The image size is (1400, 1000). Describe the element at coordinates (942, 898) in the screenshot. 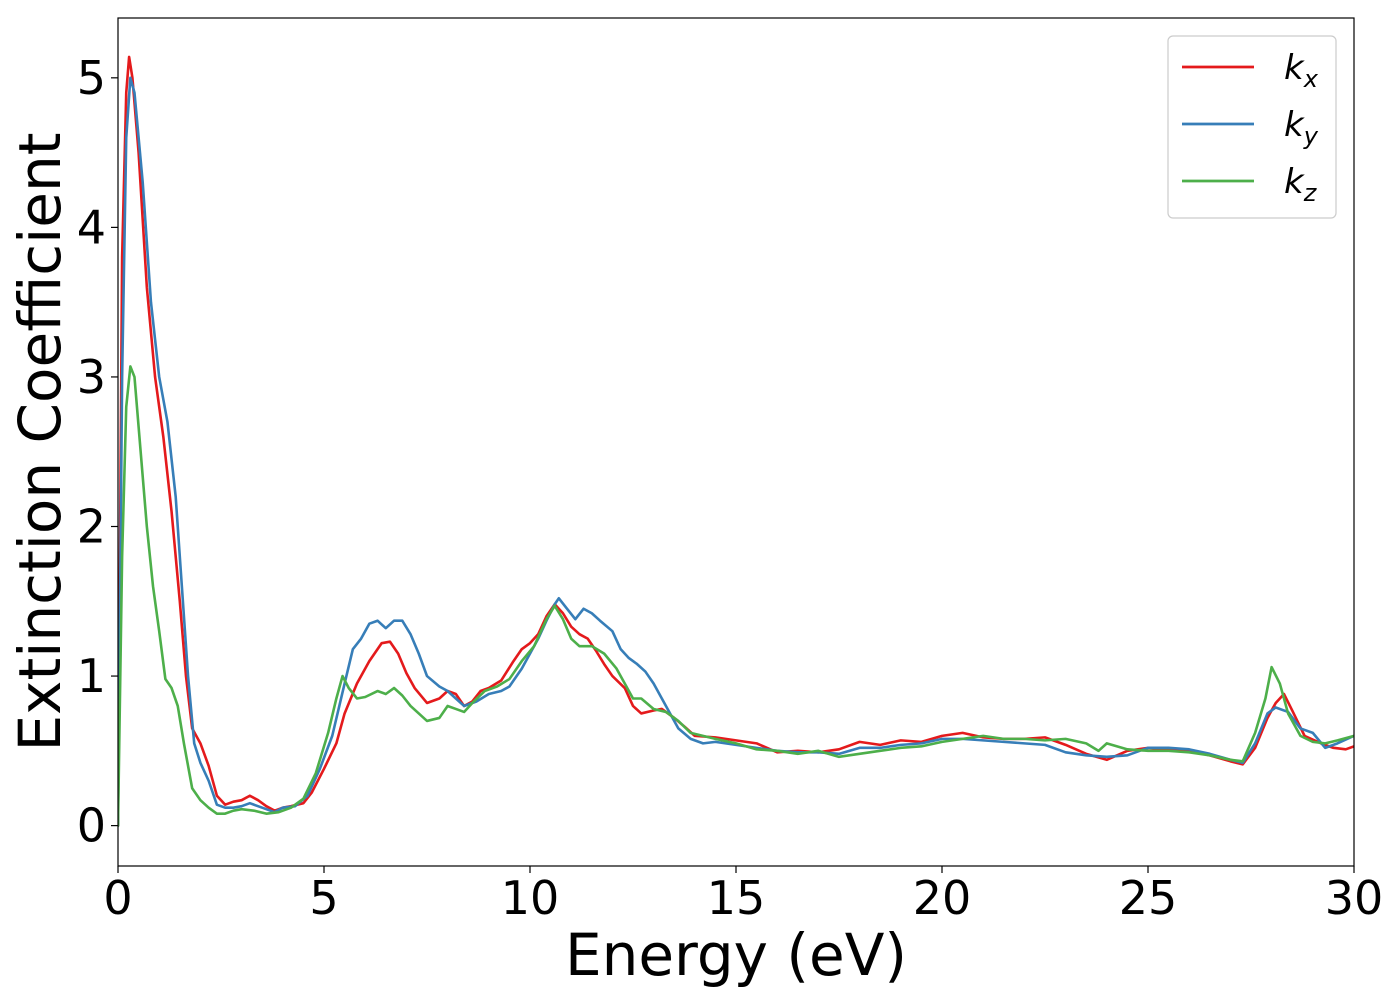

I see `x-tick-label: 20` at that location.